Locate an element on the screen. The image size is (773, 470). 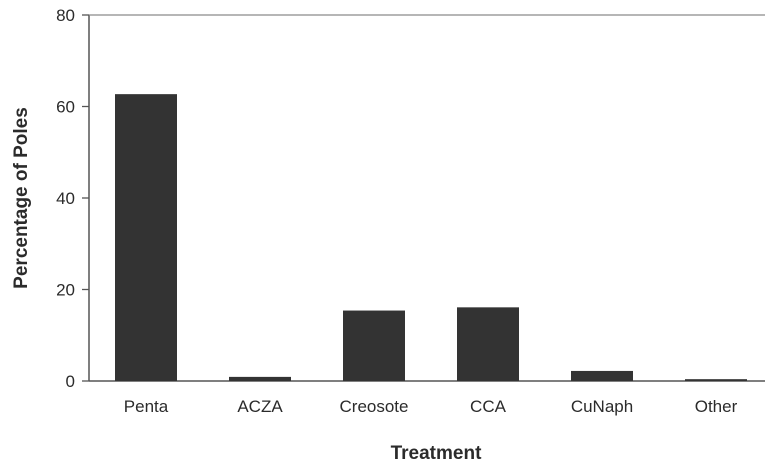
bar-acza is located at coordinates (260, 378).